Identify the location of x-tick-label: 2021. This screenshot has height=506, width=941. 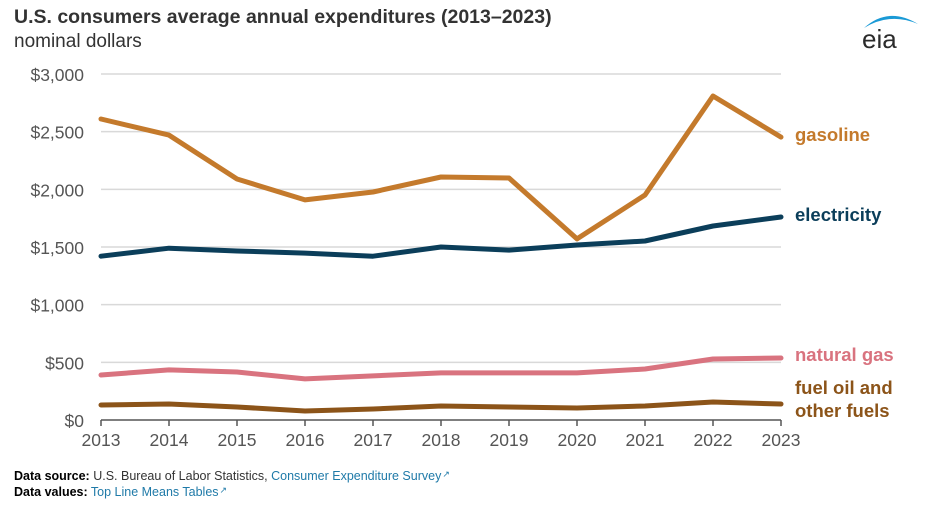
(645, 440).